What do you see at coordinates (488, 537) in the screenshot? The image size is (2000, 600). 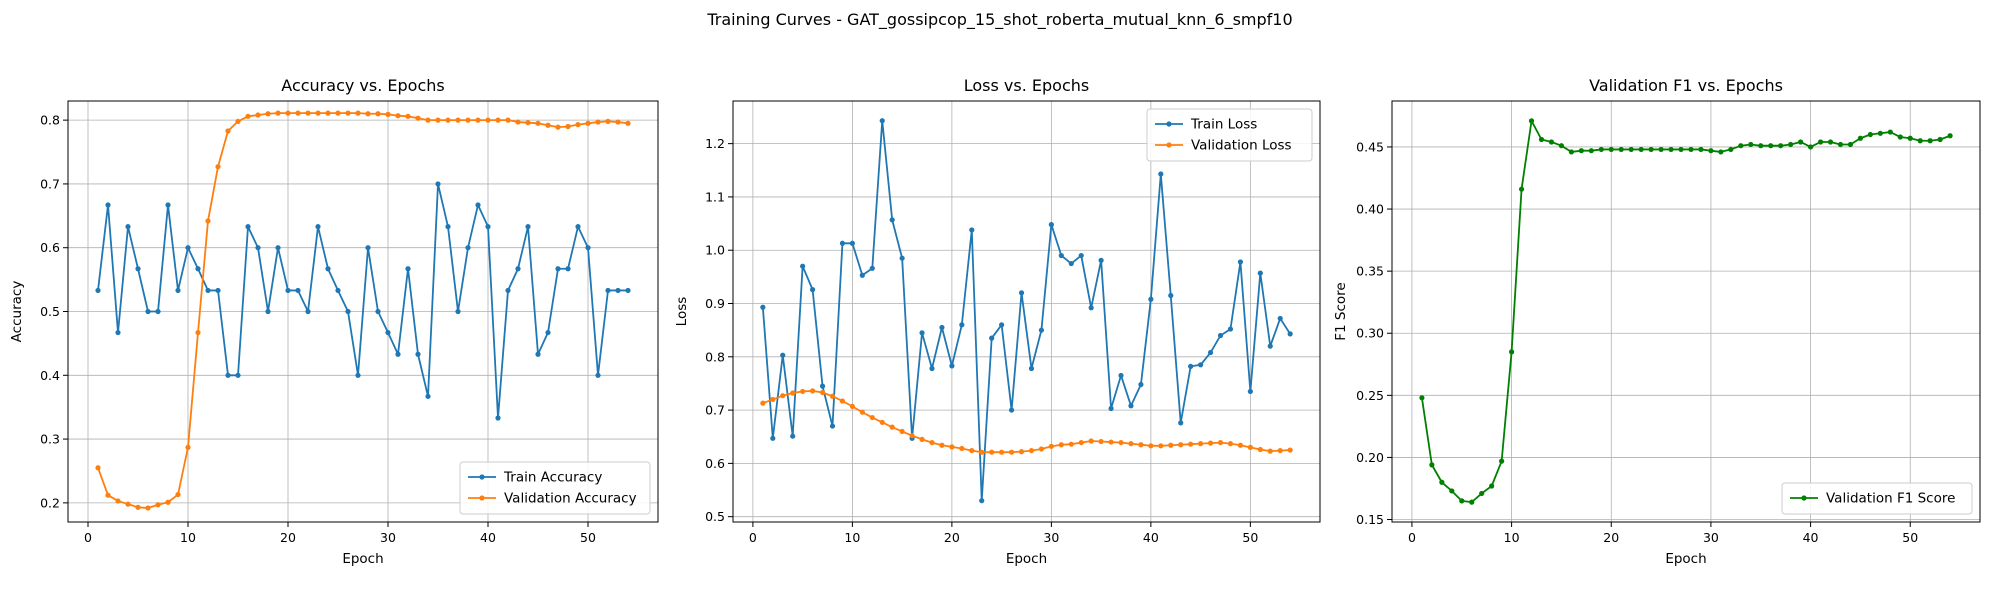 I see `x-tick-label: 40` at bounding box center [488, 537].